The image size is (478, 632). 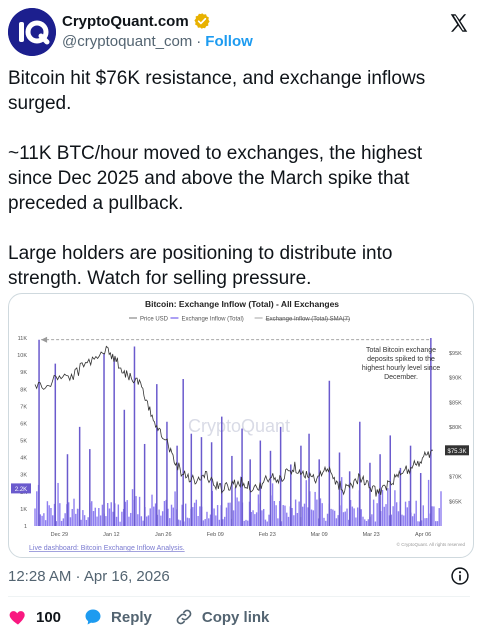 I want to click on verified-badge-icon, so click(x=202, y=21).